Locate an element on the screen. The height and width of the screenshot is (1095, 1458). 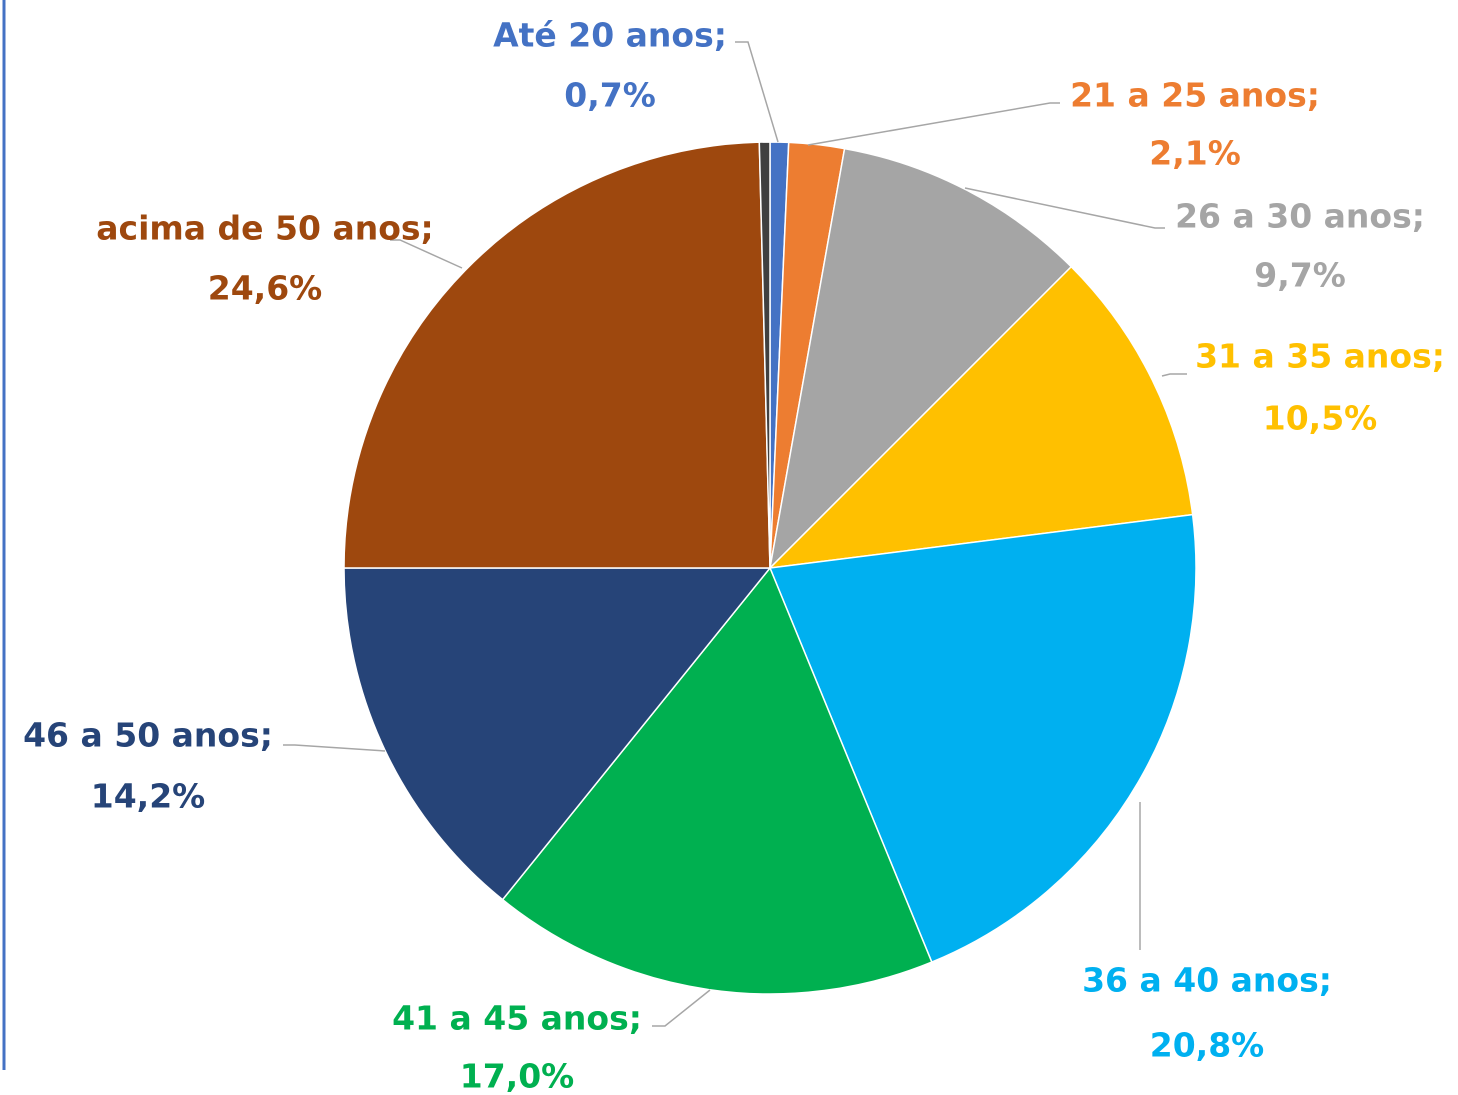
slice-label: acima de 50 anos; is located at coordinates (264, 228).